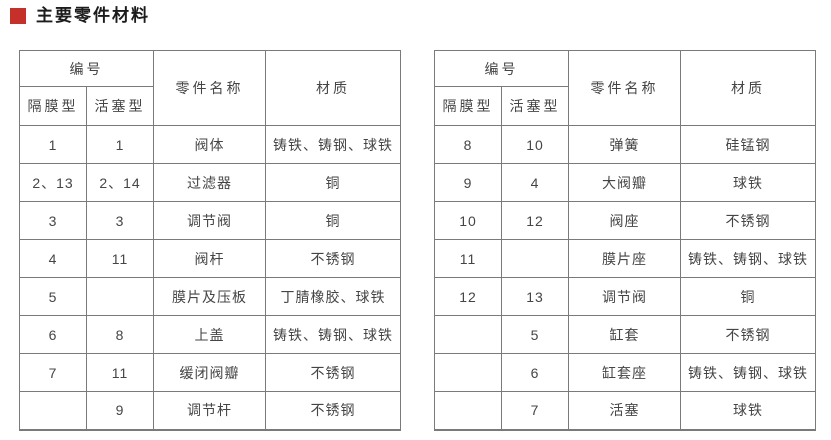  What do you see at coordinates (748, 144) in the screenshot?
I see `cell-material: 硅锰钢` at bounding box center [748, 144].